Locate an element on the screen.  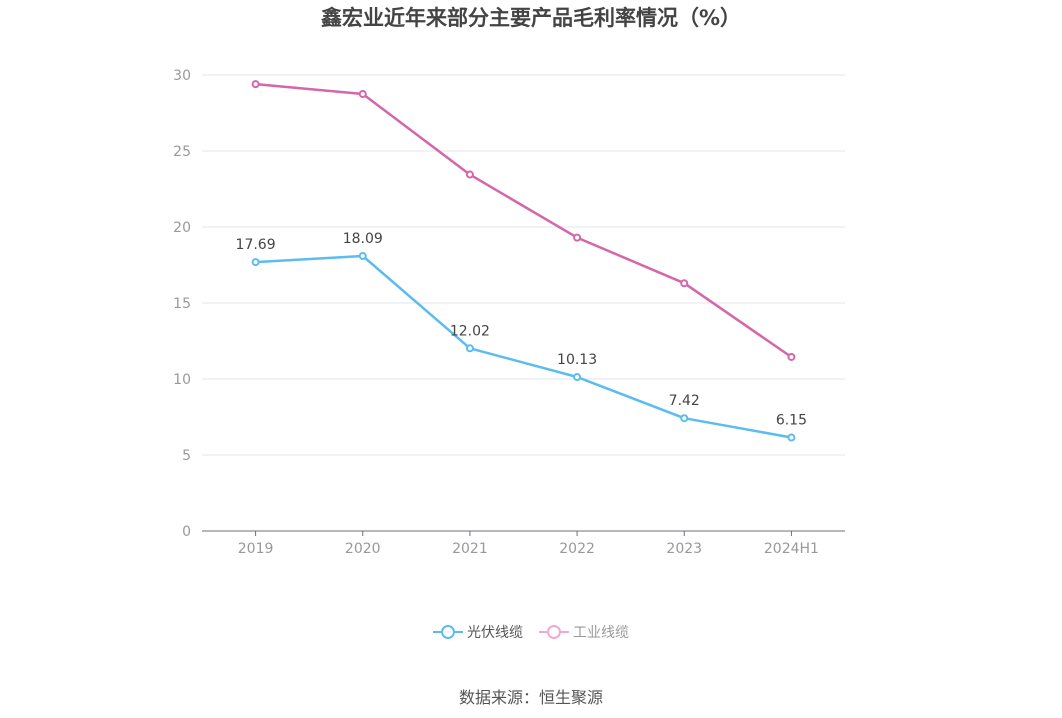
legend-item-industrial-cable: 工业线缆 is located at coordinates (584, 632).